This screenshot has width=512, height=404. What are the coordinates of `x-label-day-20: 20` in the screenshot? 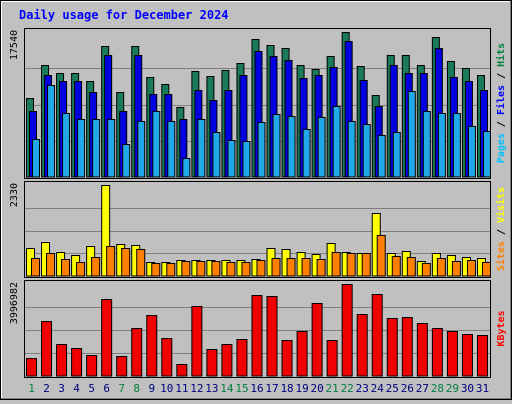 It's located at (317, 388).